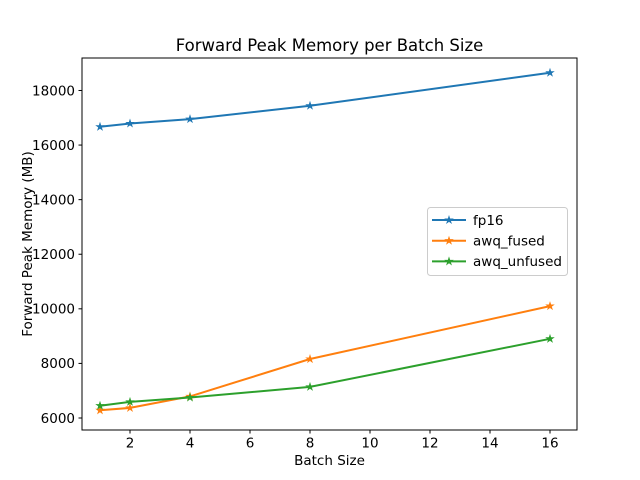  I want to click on y-tick-label: 10000, so click(53, 310).